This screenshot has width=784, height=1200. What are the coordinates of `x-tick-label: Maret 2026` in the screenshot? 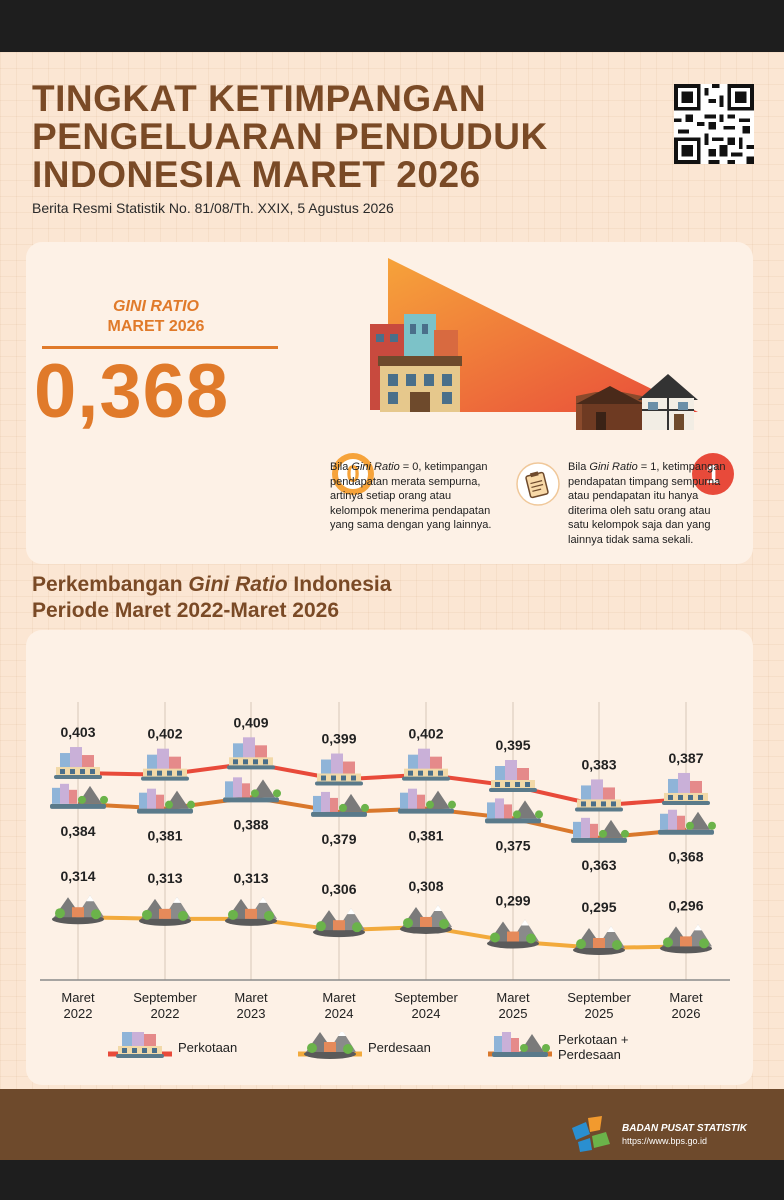 It's located at (686, 1005).